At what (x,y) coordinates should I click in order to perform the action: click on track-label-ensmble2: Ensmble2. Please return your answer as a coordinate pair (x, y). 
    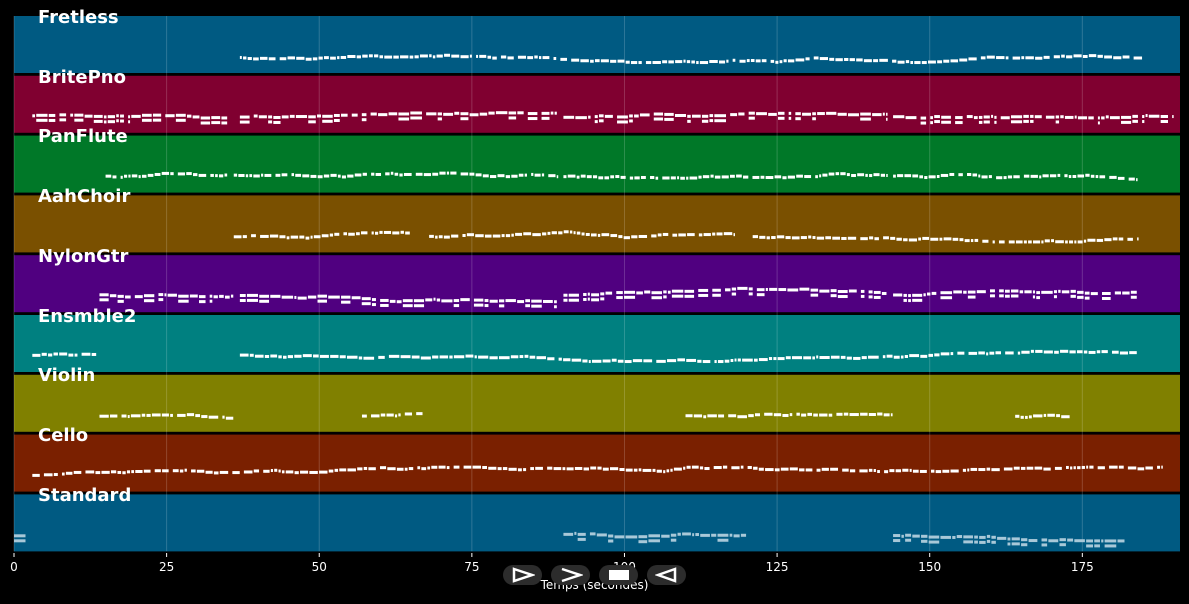
    Looking at the image, I should click on (87, 316).